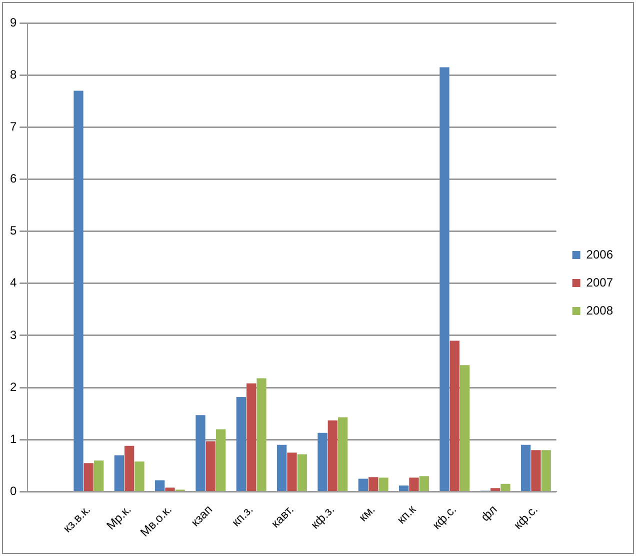 The width and height of the screenshot is (638, 558). I want to click on y-tick-label: 4, so click(13, 283).